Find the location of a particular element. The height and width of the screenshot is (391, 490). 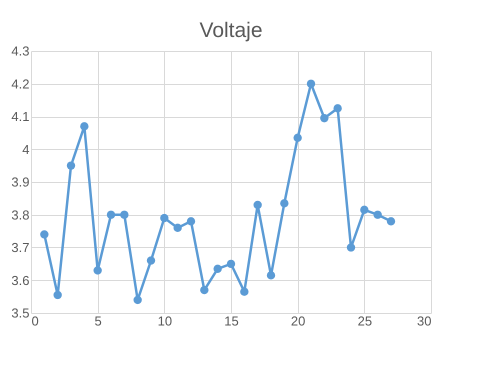

x-tick-label: 0 is located at coordinates (35, 321).